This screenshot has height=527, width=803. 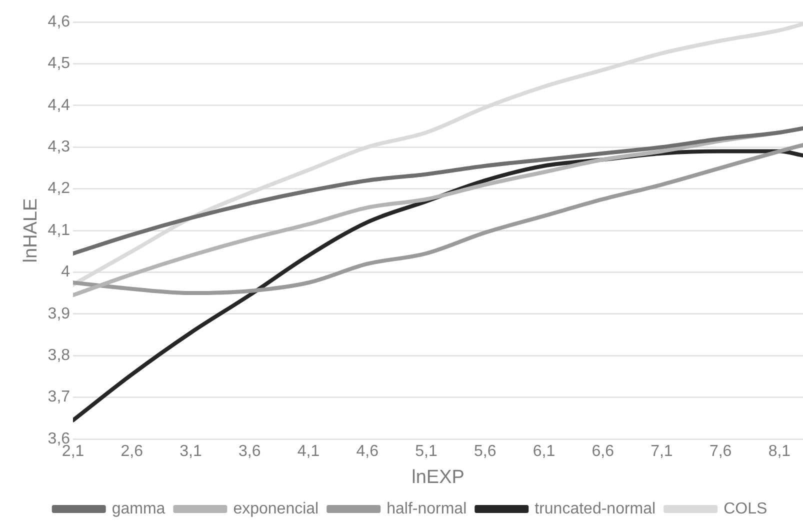 I want to click on x-tick-label: 3,6, so click(x=249, y=451).